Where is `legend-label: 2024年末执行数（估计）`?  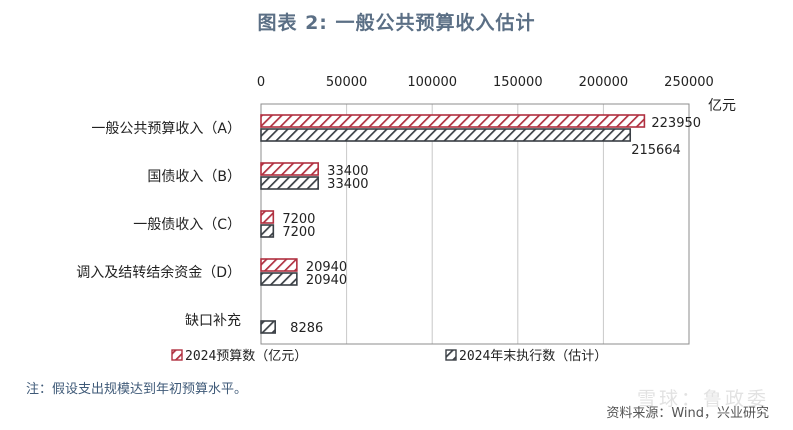 legend-label: 2024年末执行数（估计） is located at coordinates (533, 356).